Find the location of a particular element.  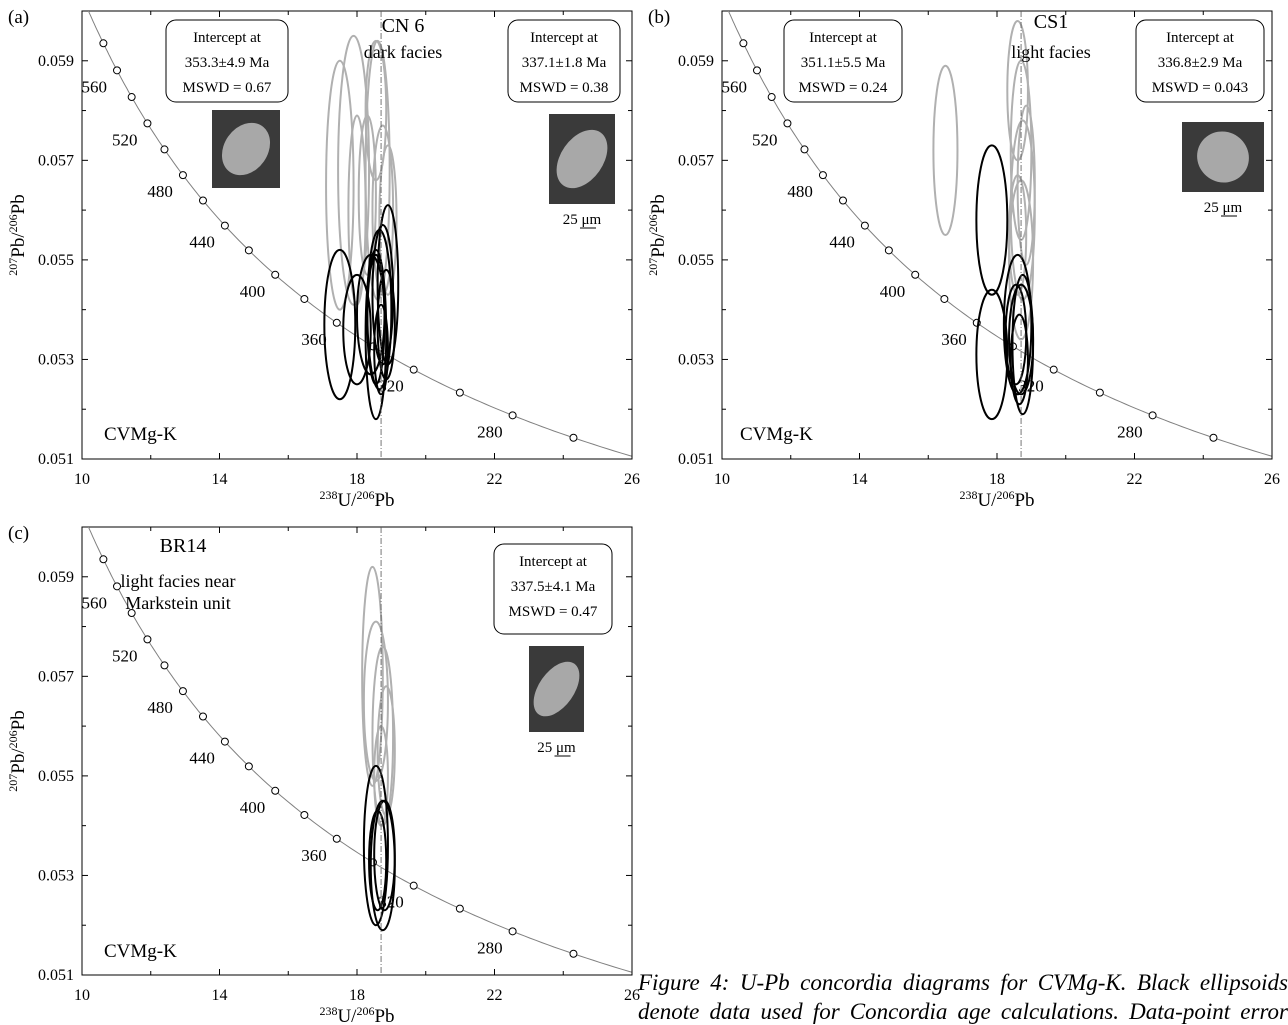

x-tick-label: 26 is located at coordinates (632, 479).